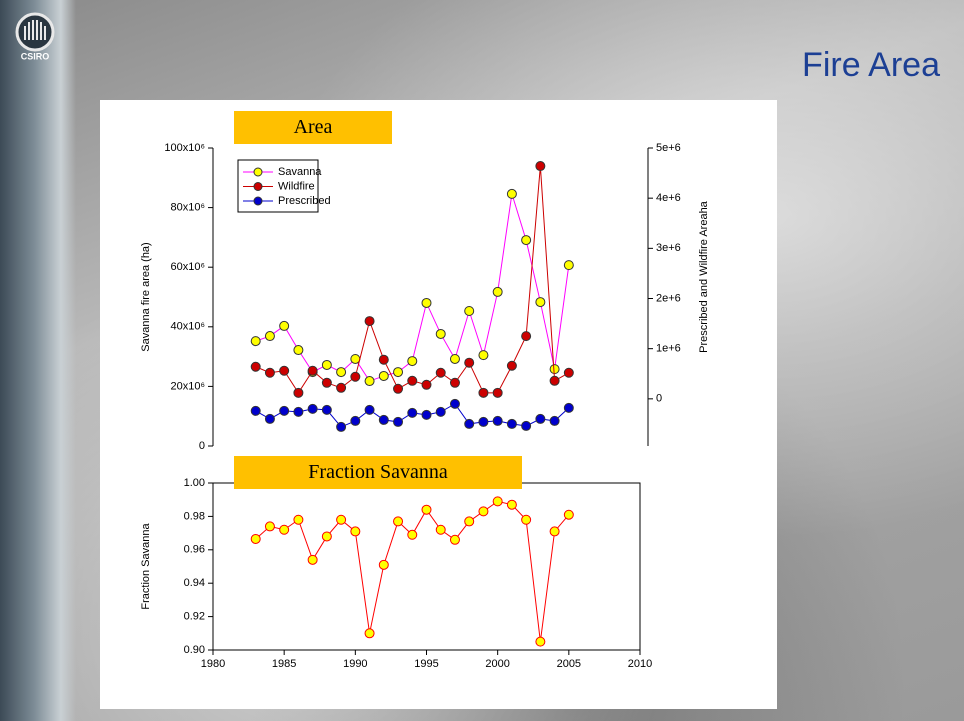  I want to click on y2-tick-label: 1e+6, so click(668, 349).